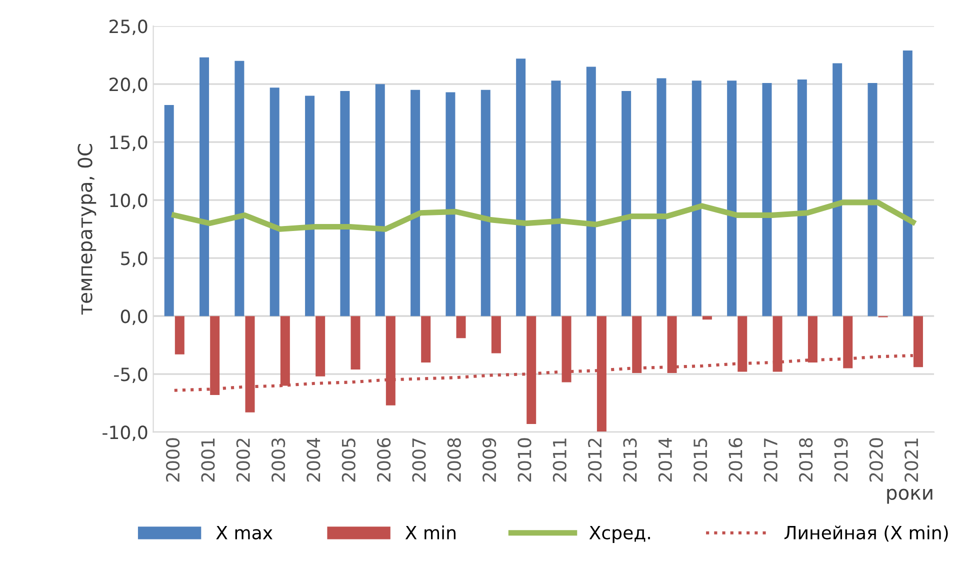 This screenshot has height=580, width=958. I want to click on x-tick-label: 2004, so click(313, 460).